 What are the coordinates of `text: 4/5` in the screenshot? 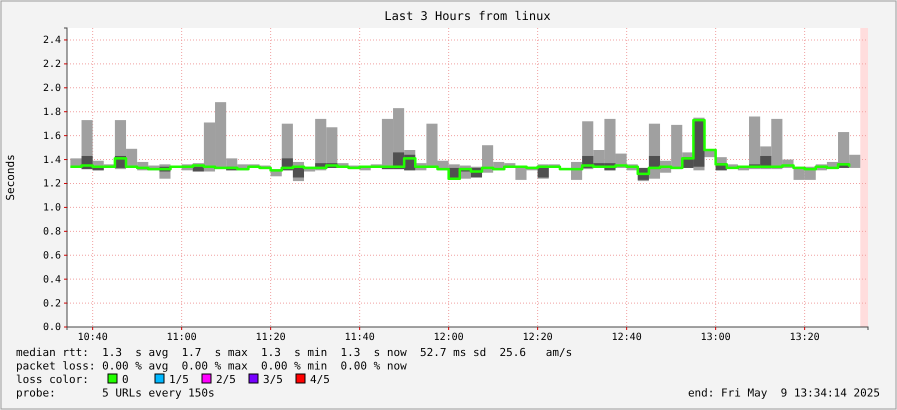 It's located at (320, 379).